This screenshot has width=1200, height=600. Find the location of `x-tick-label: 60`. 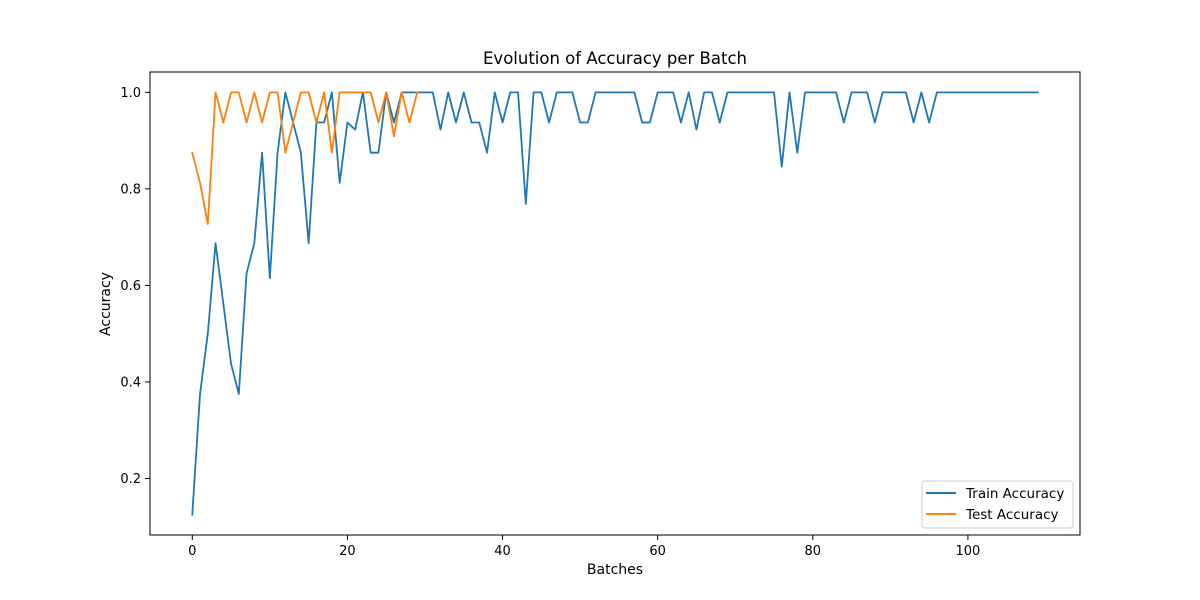

x-tick-label: 60 is located at coordinates (657, 551).